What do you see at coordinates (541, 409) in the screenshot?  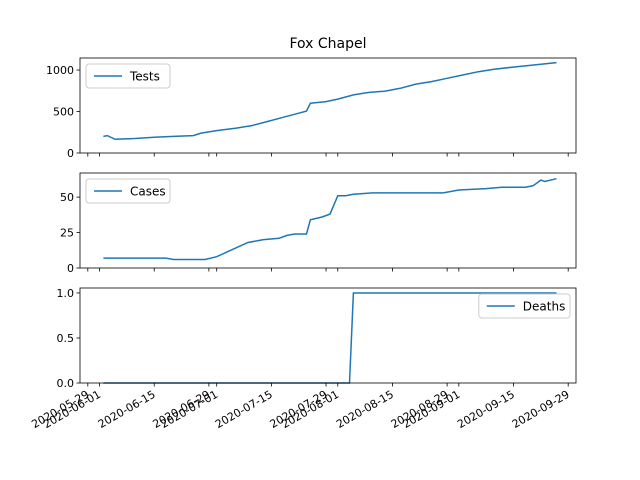 I see `x-tick-label: 2020-09-29` at bounding box center [541, 409].